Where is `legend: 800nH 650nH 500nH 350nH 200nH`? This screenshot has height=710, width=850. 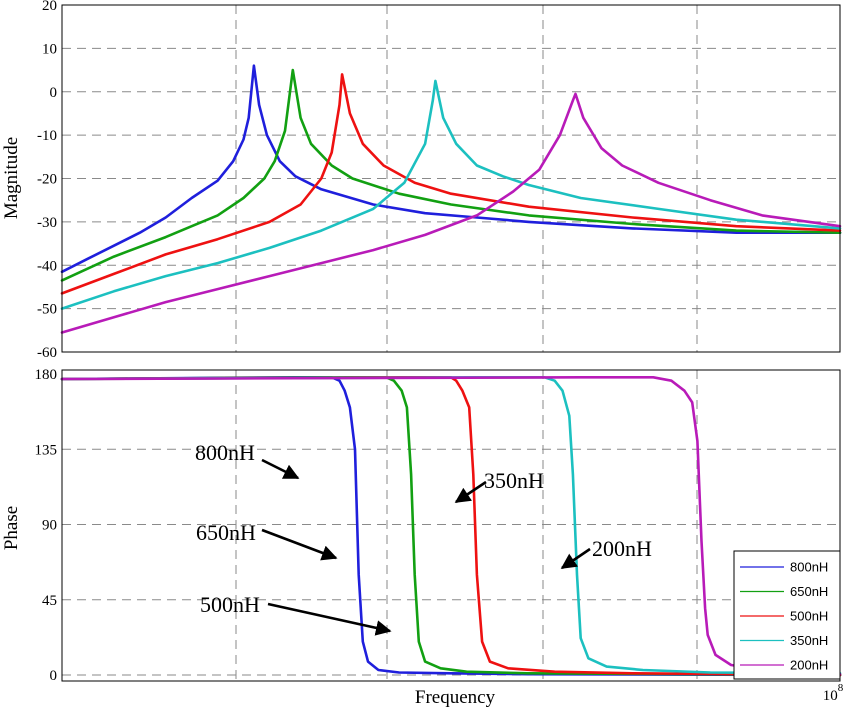 legend: 800nH 650nH 500nH 350nH 200nH is located at coordinates (787, 615).